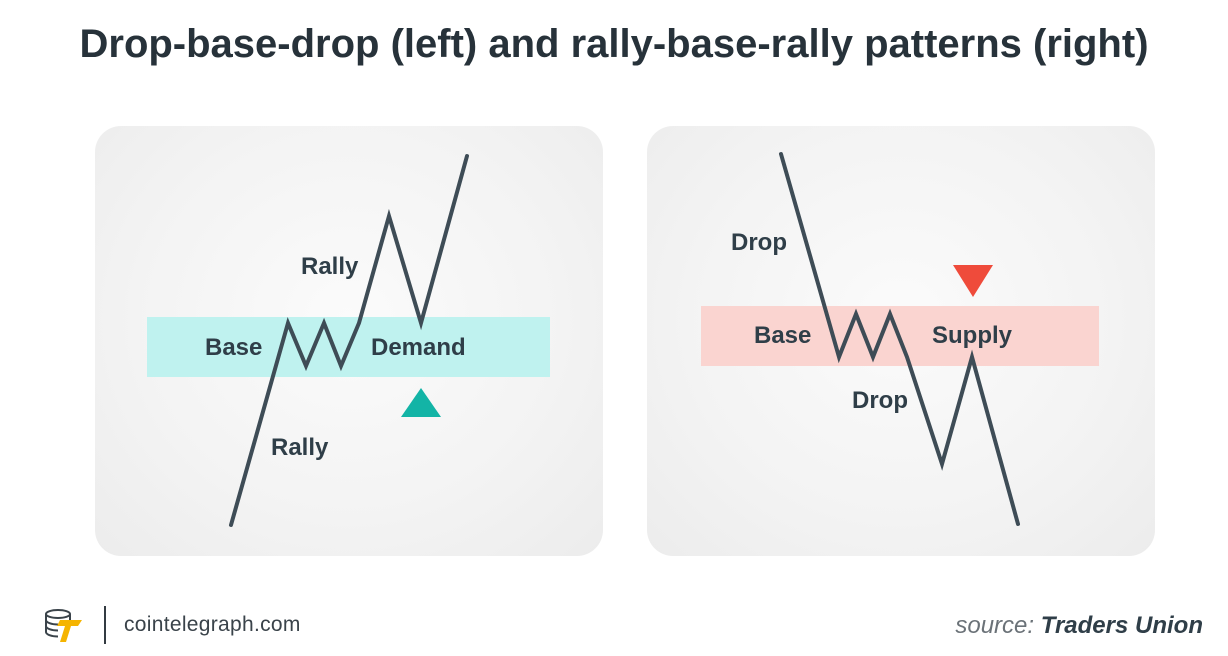 This screenshot has width=1228, height=656. What do you see at coordinates (421, 402) in the screenshot?
I see `demand-triangle-icon` at bounding box center [421, 402].